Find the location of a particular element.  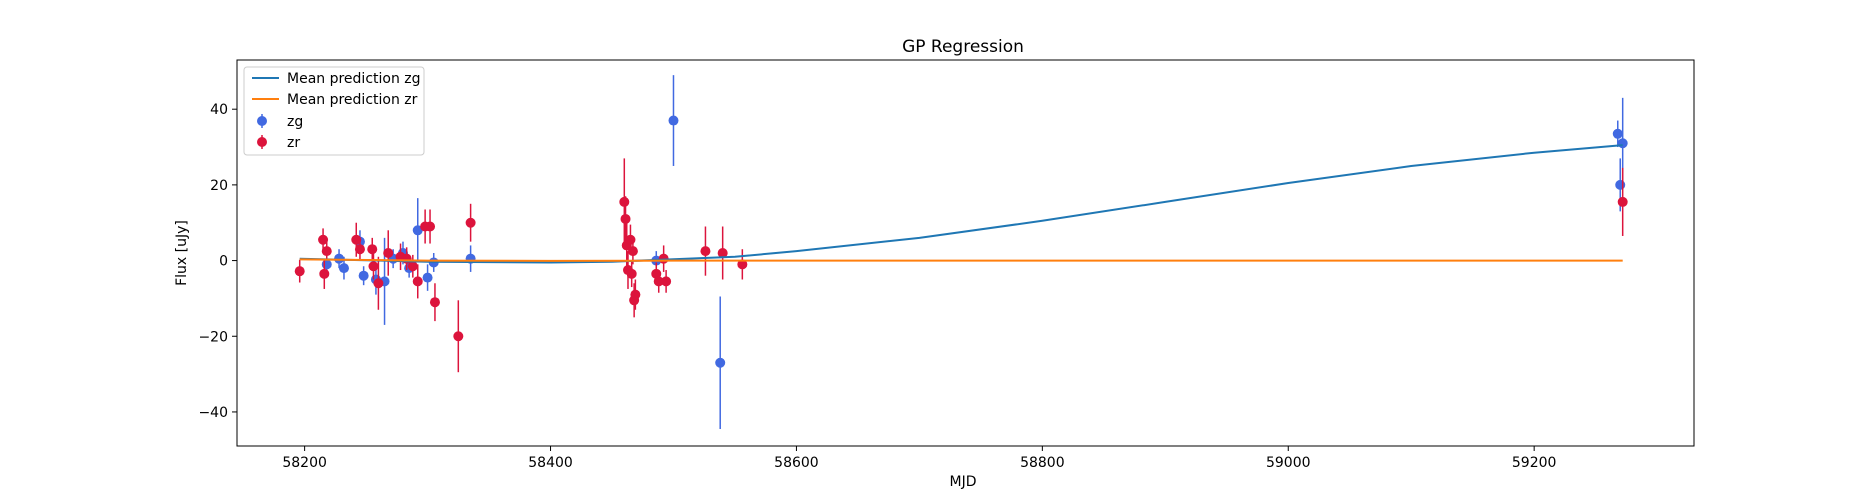

x-tick-label: 58800 is located at coordinates (1042, 463).